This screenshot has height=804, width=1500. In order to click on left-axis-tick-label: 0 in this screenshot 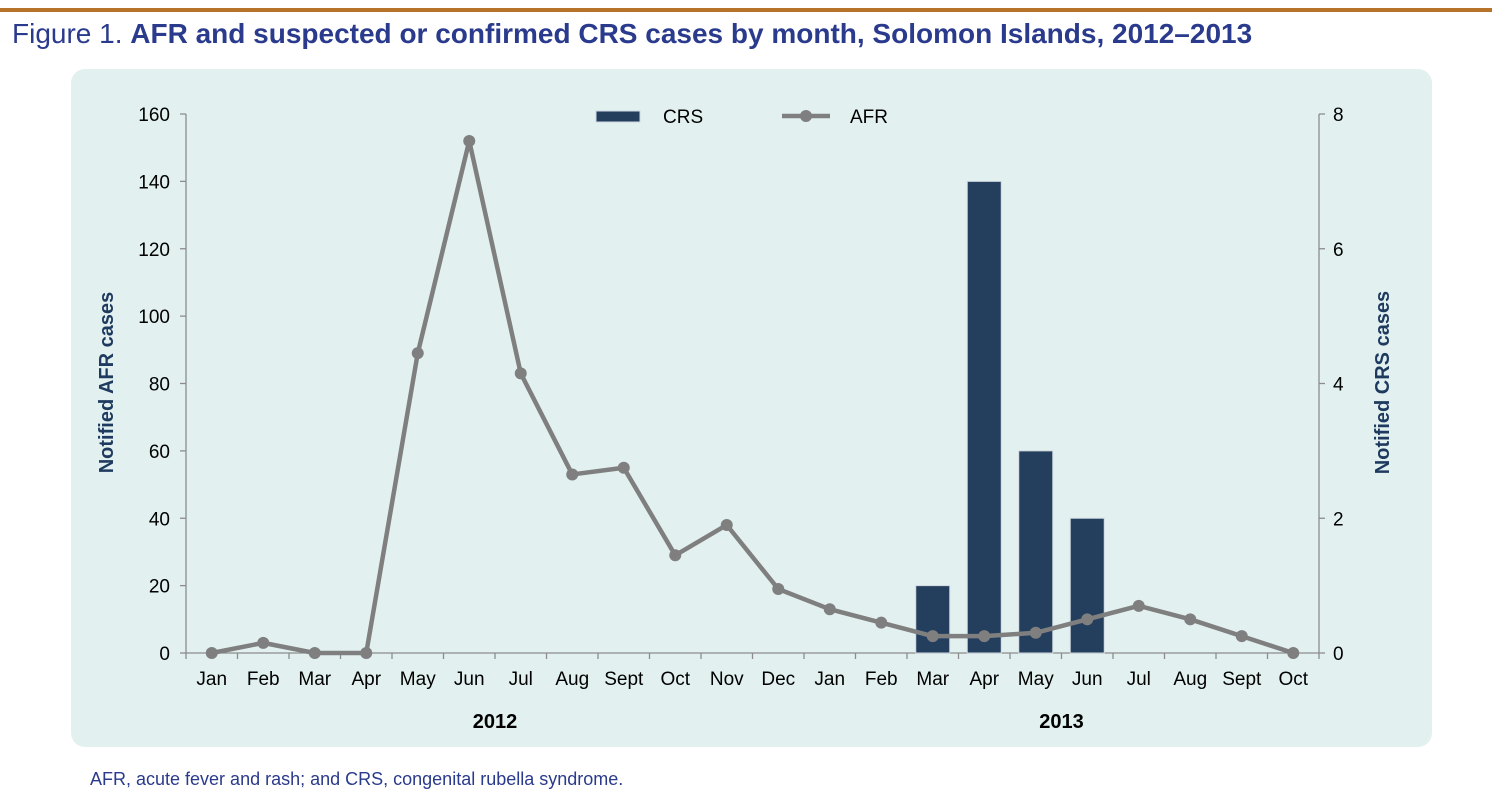, I will do `click(164, 654)`.